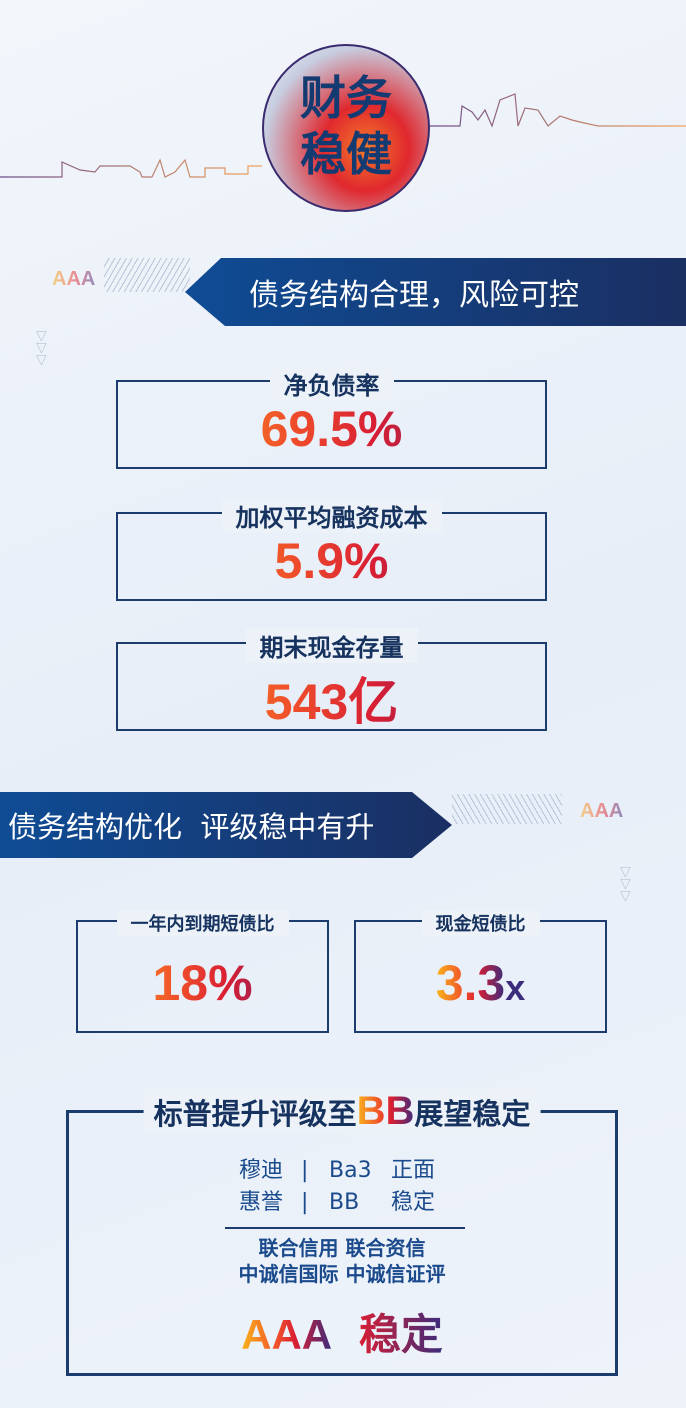  I want to click on outlook: 正面, so click(413, 1170).